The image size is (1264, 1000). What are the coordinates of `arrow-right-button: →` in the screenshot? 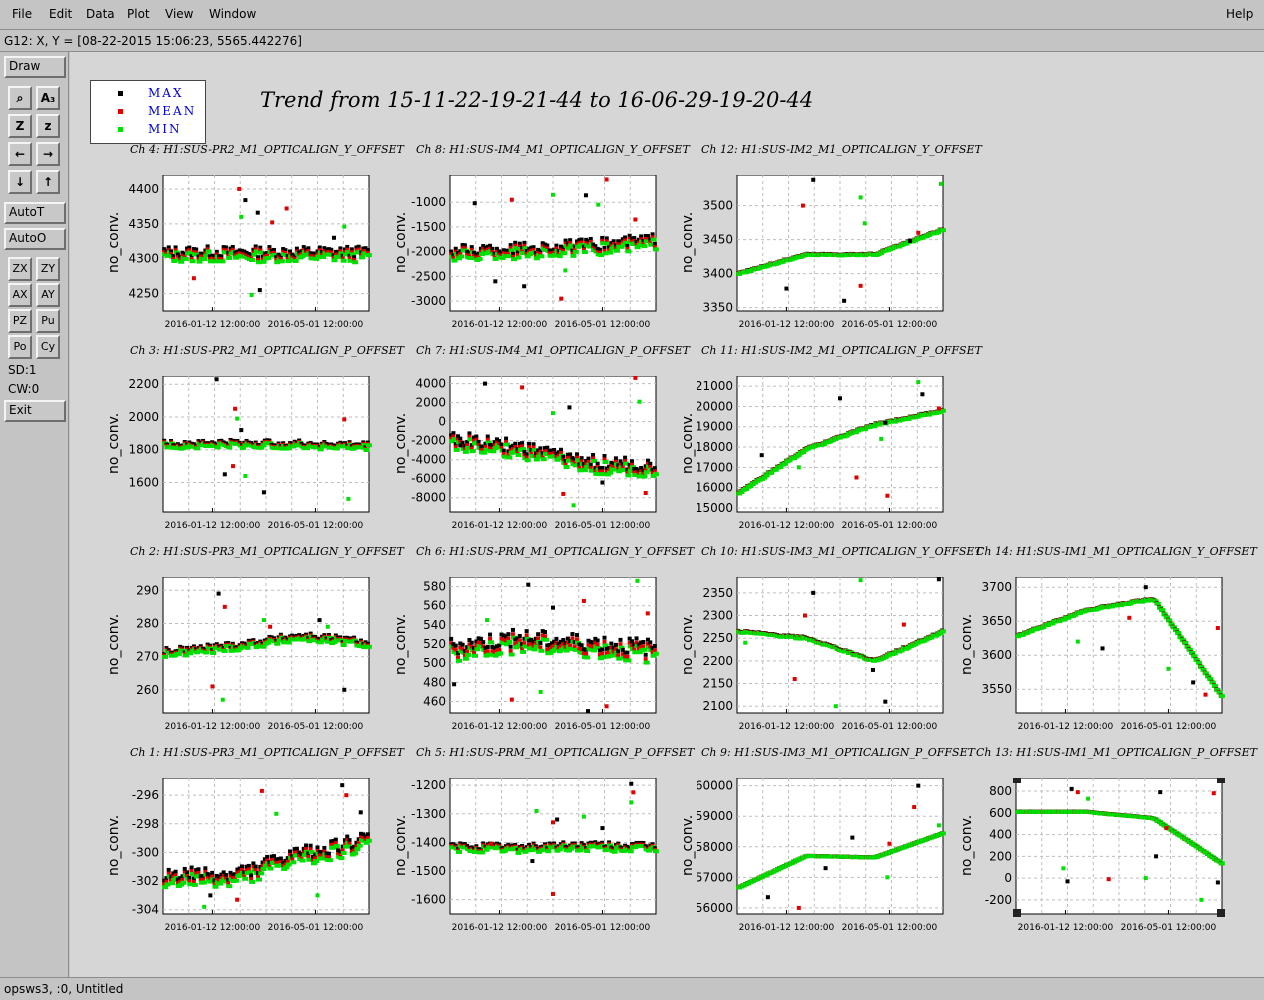 It's located at (48, 154).